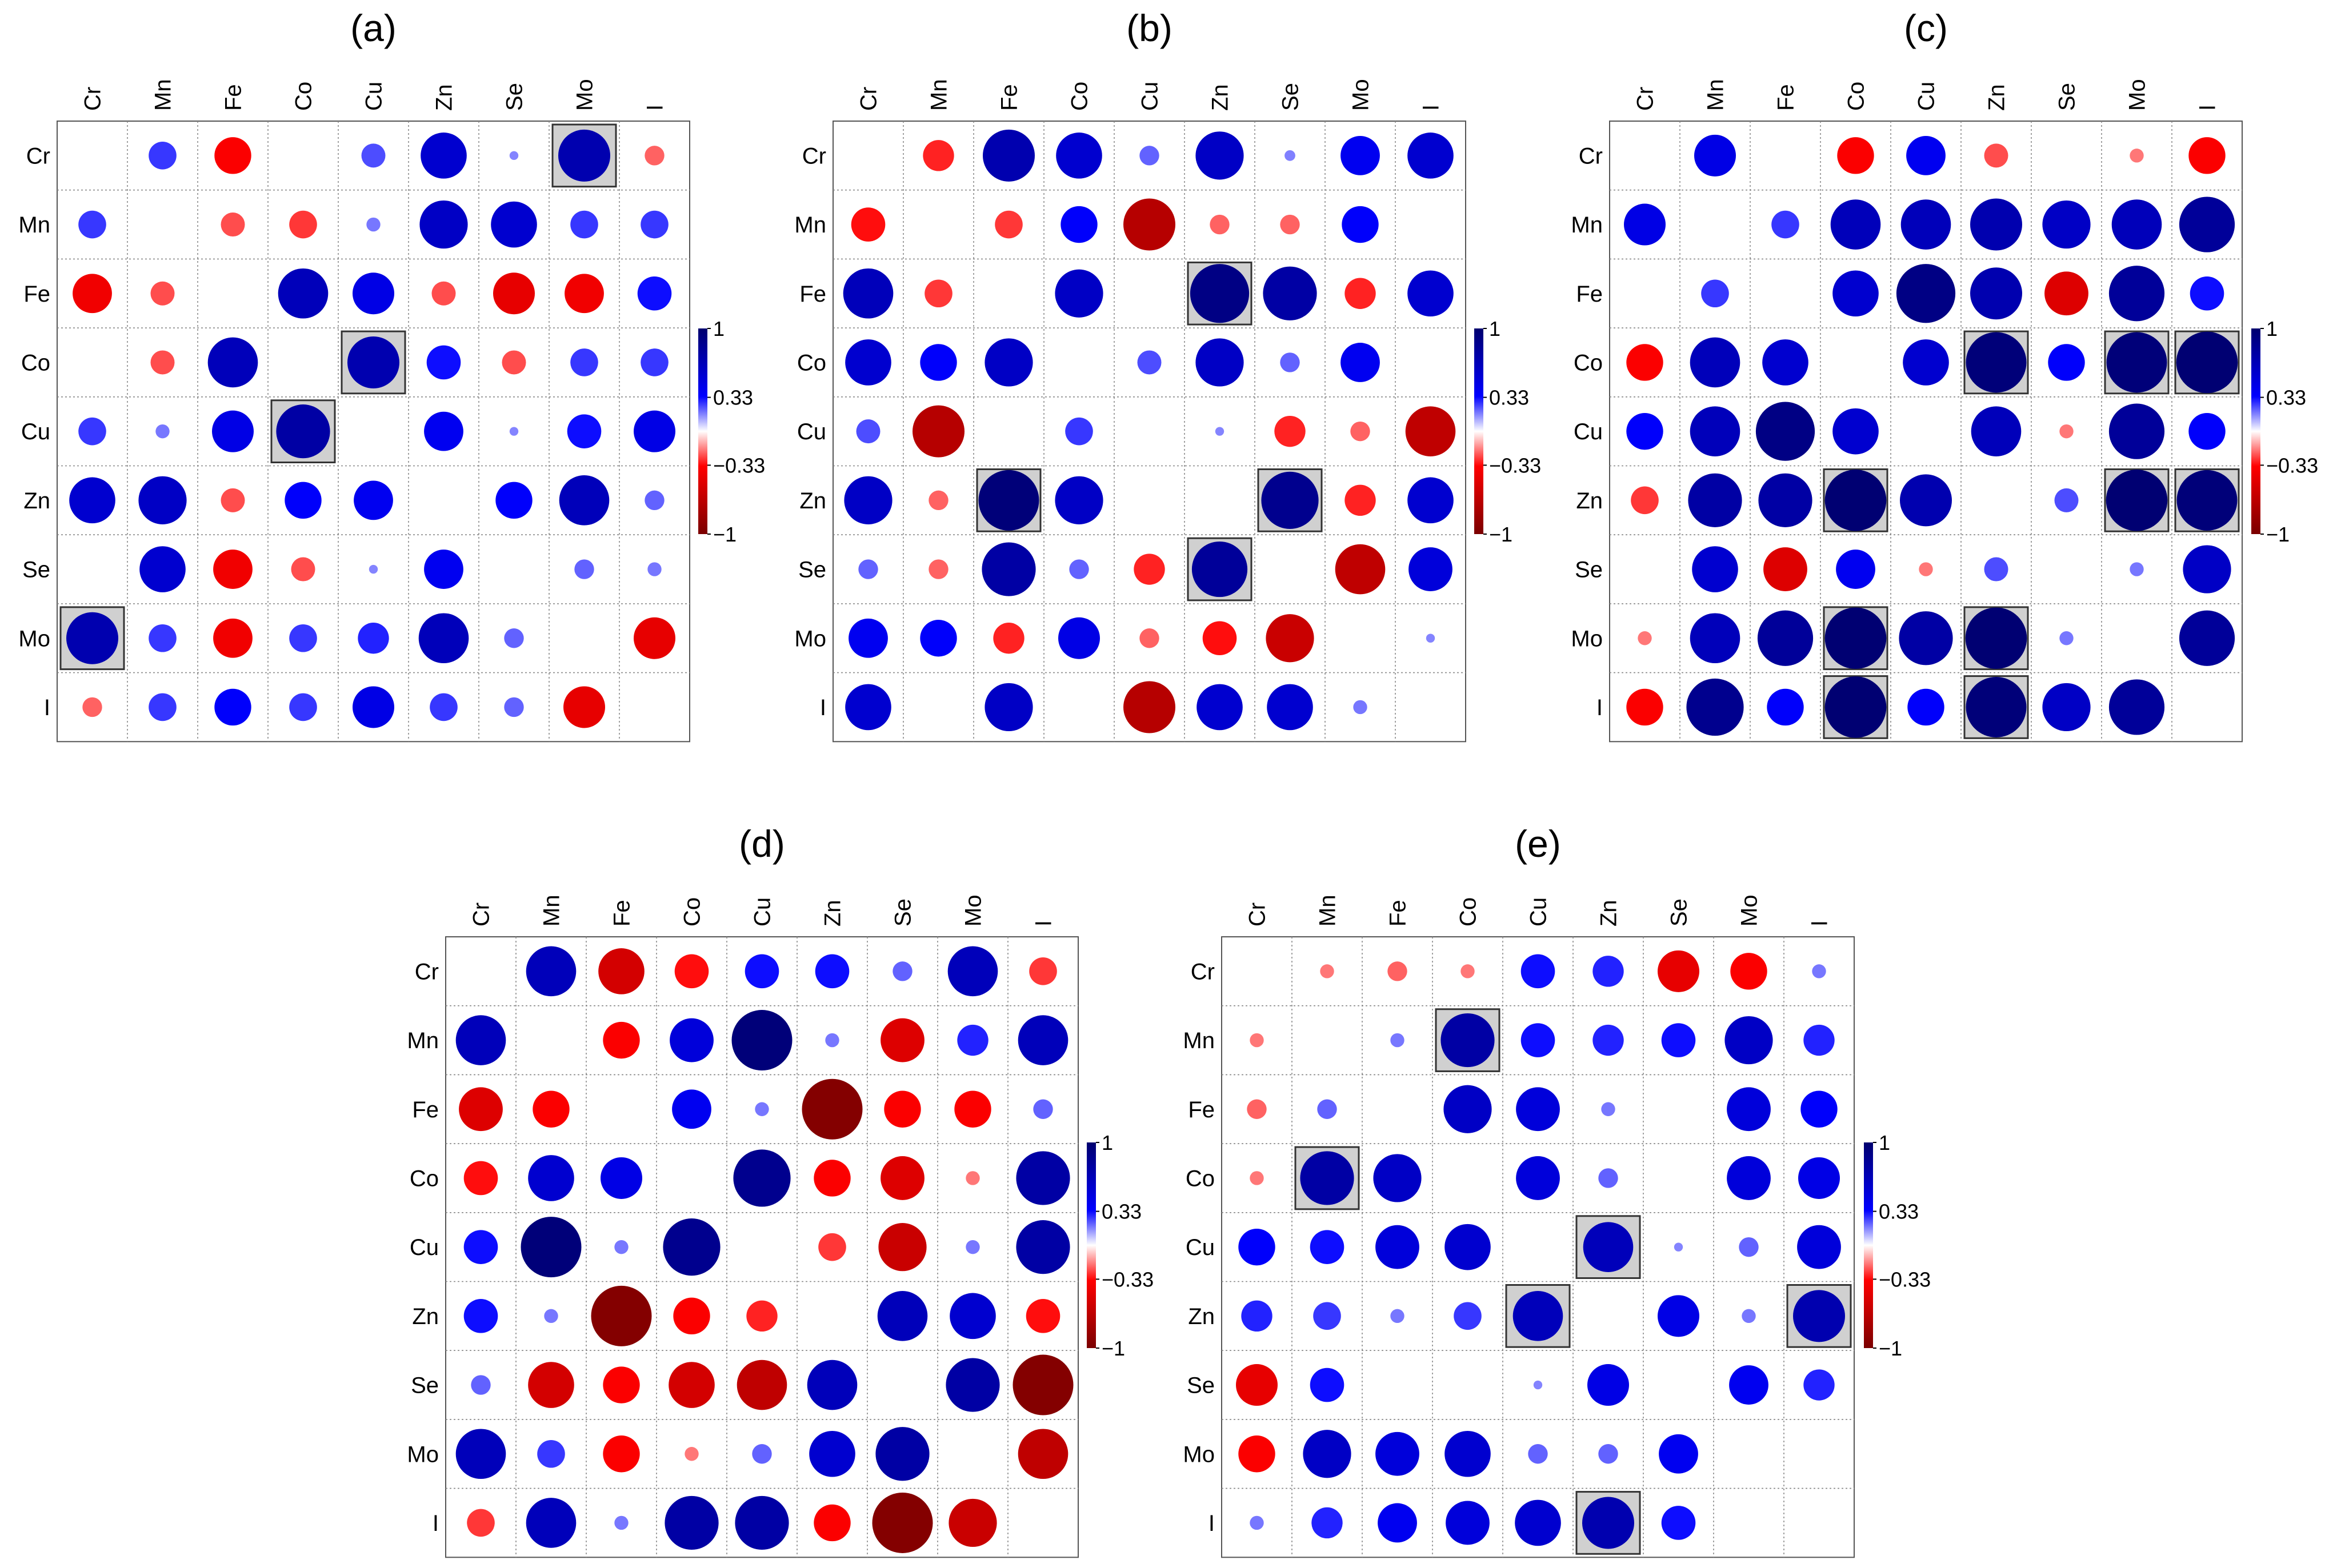 This screenshot has height=1568, width=2337. I want to click on x-tick-label: Cu, so click(1927, 97).